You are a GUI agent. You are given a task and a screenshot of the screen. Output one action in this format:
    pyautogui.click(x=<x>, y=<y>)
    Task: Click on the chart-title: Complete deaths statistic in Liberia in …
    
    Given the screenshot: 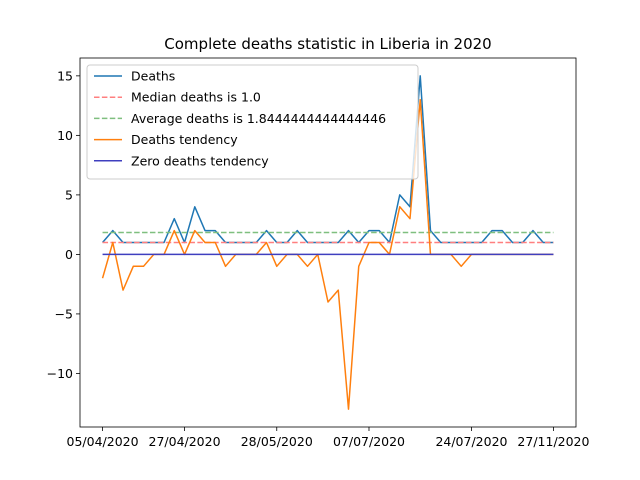 What is the action you would take?
    pyautogui.click(x=327, y=44)
    